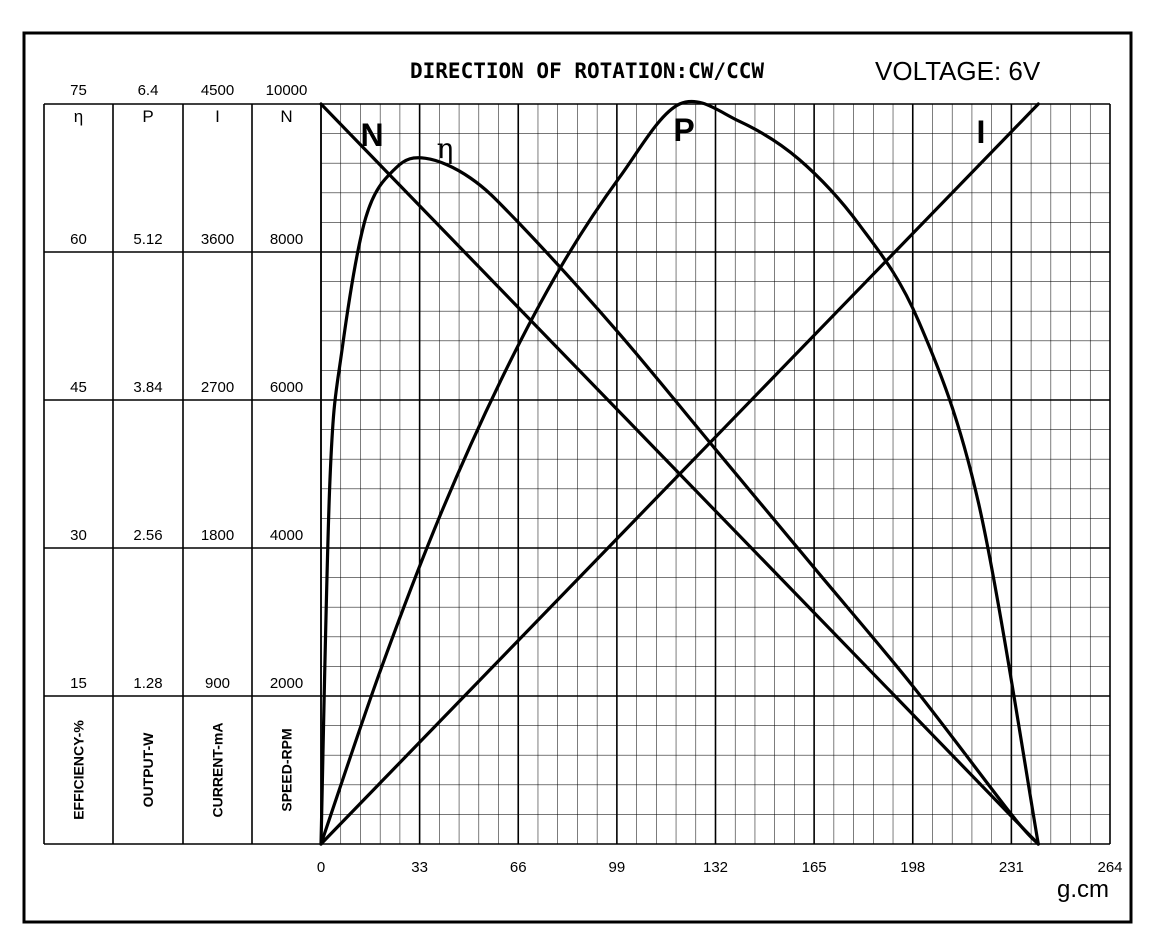 The height and width of the screenshot is (947, 1168). I want to click on x-tick-label: 231, so click(1011, 867).